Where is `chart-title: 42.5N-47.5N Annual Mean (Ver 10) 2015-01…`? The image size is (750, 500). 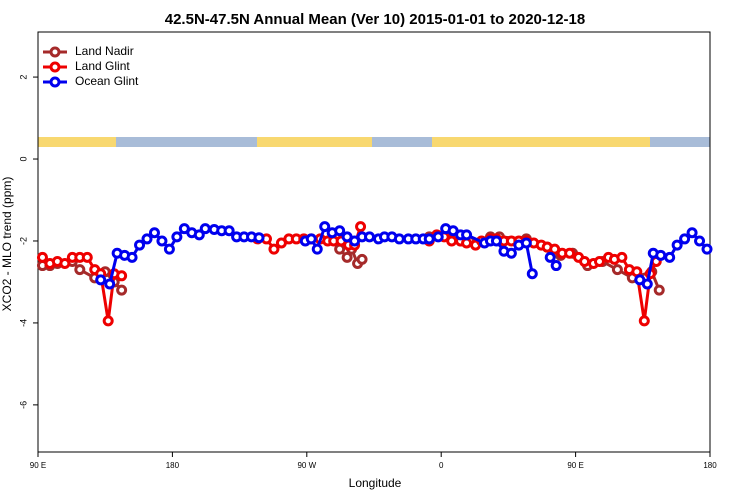
chart-title: 42.5N-47.5N Annual Mean (Ver 10) 2015-01… is located at coordinates (375, 19).